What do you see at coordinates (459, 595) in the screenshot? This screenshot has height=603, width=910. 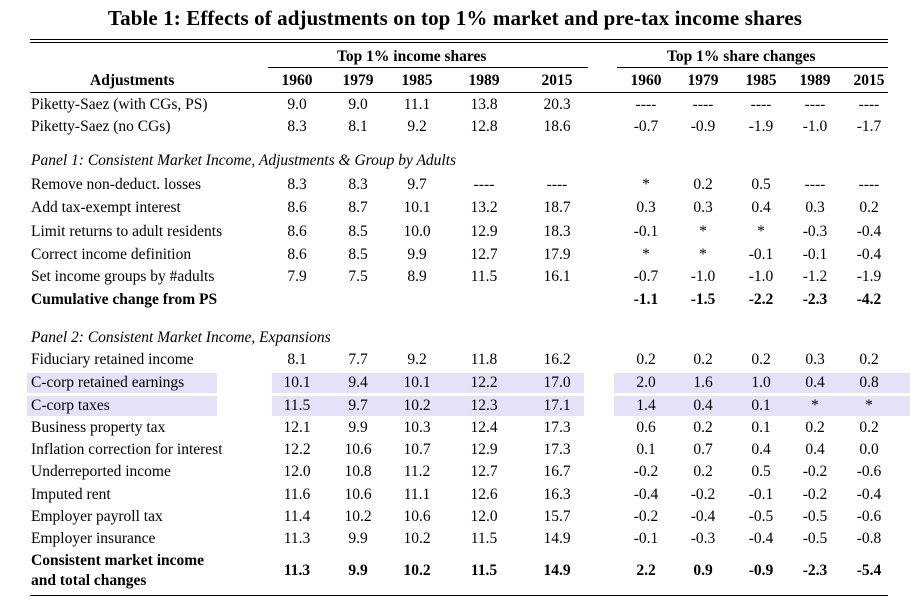 I see `bottom-rule` at bounding box center [459, 595].